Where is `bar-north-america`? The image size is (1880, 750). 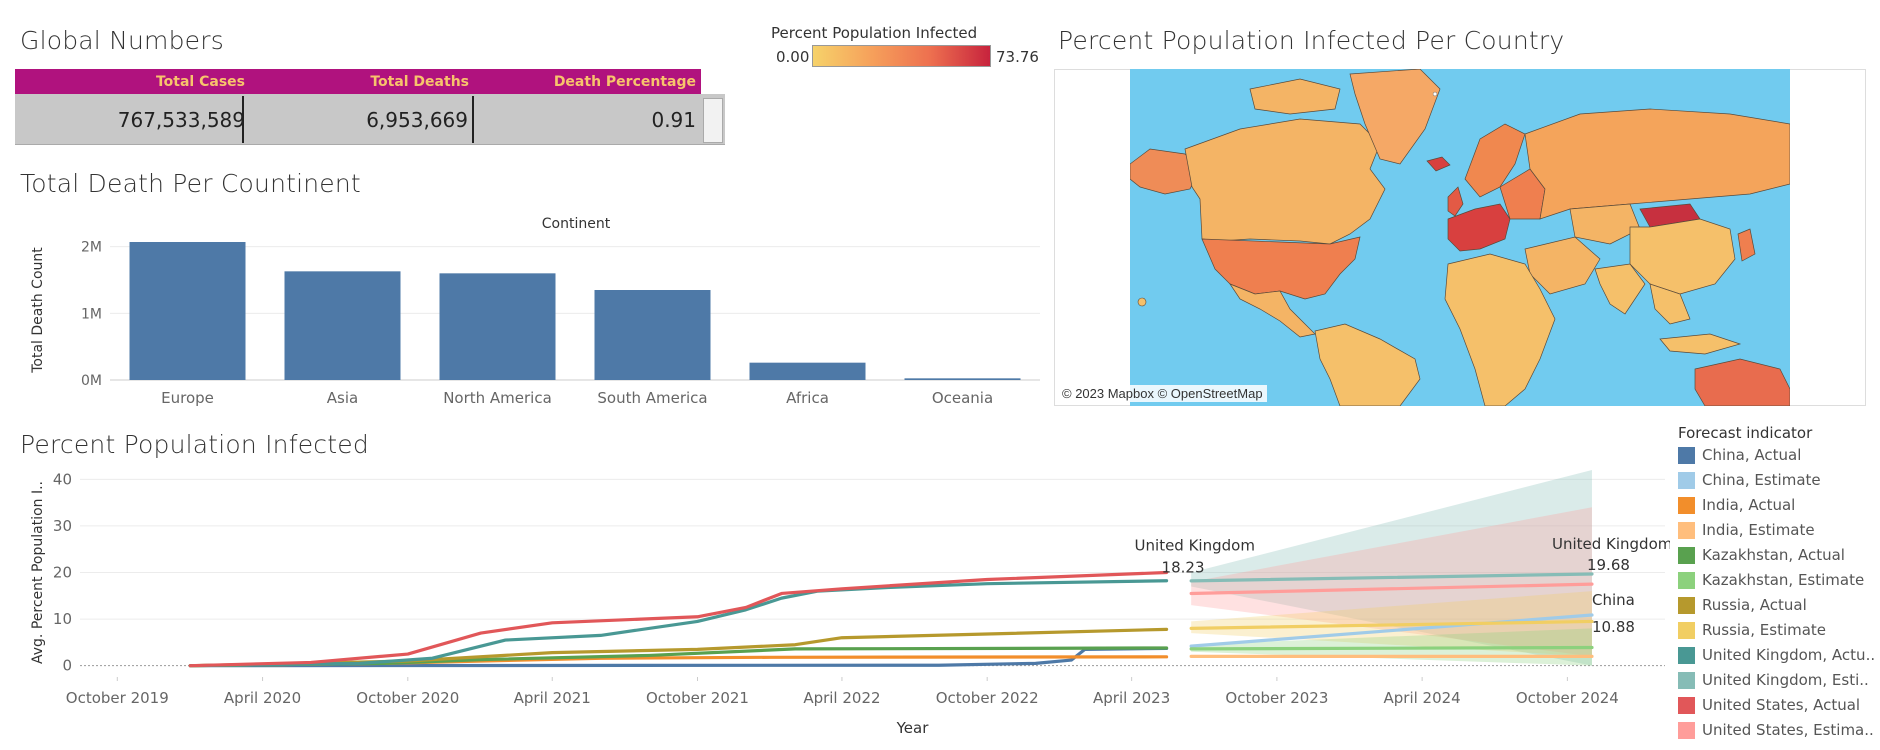 bar-north-america is located at coordinates (497, 326).